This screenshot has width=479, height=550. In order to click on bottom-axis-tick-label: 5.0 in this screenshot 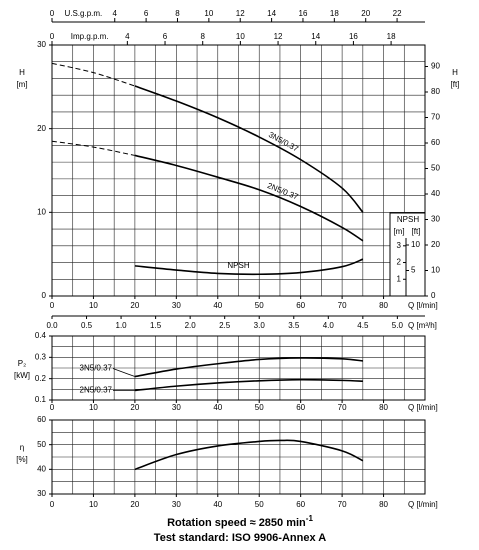, I will do `click(398, 325)`.